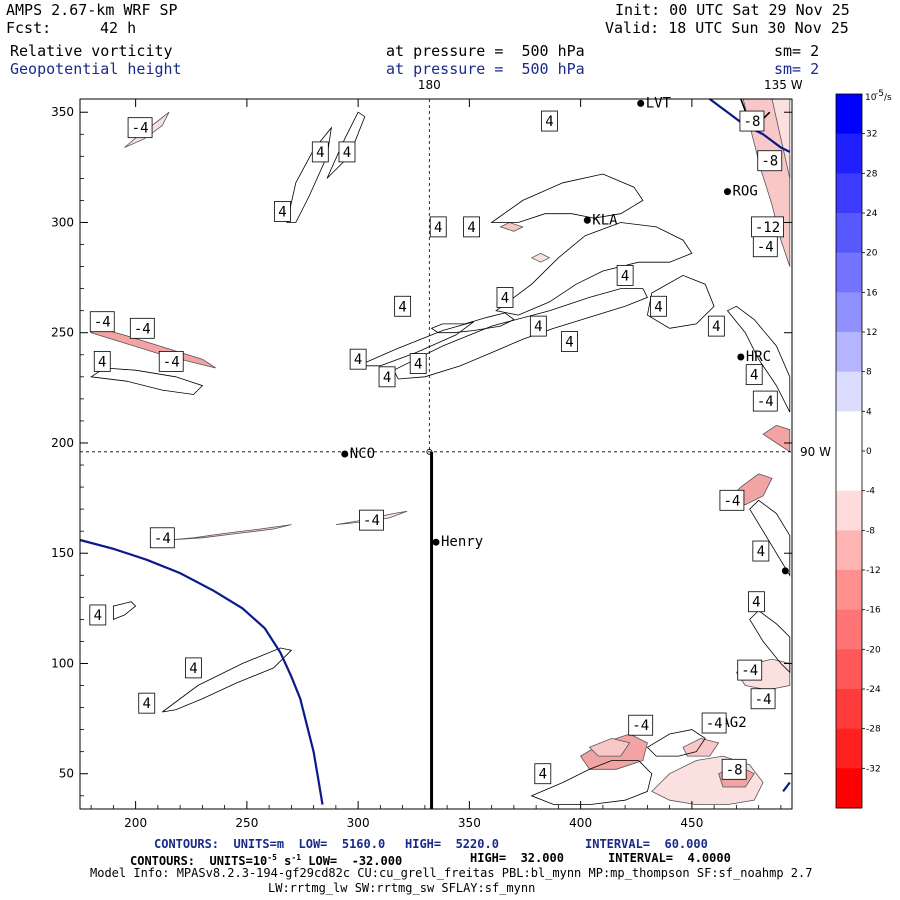 The width and height of the screenshot is (900, 900). Describe the element at coordinates (580, 823) in the screenshot. I see `x-tick-label: 400` at that location.